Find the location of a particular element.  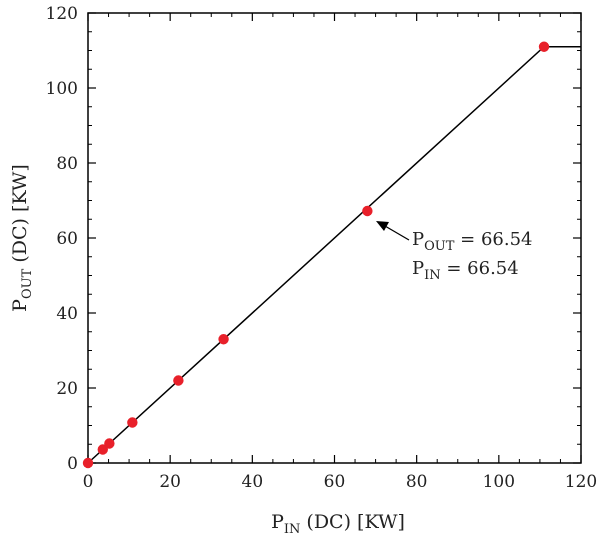

svg-text: PIN = 66.54 is located at coordinates (465, 270).